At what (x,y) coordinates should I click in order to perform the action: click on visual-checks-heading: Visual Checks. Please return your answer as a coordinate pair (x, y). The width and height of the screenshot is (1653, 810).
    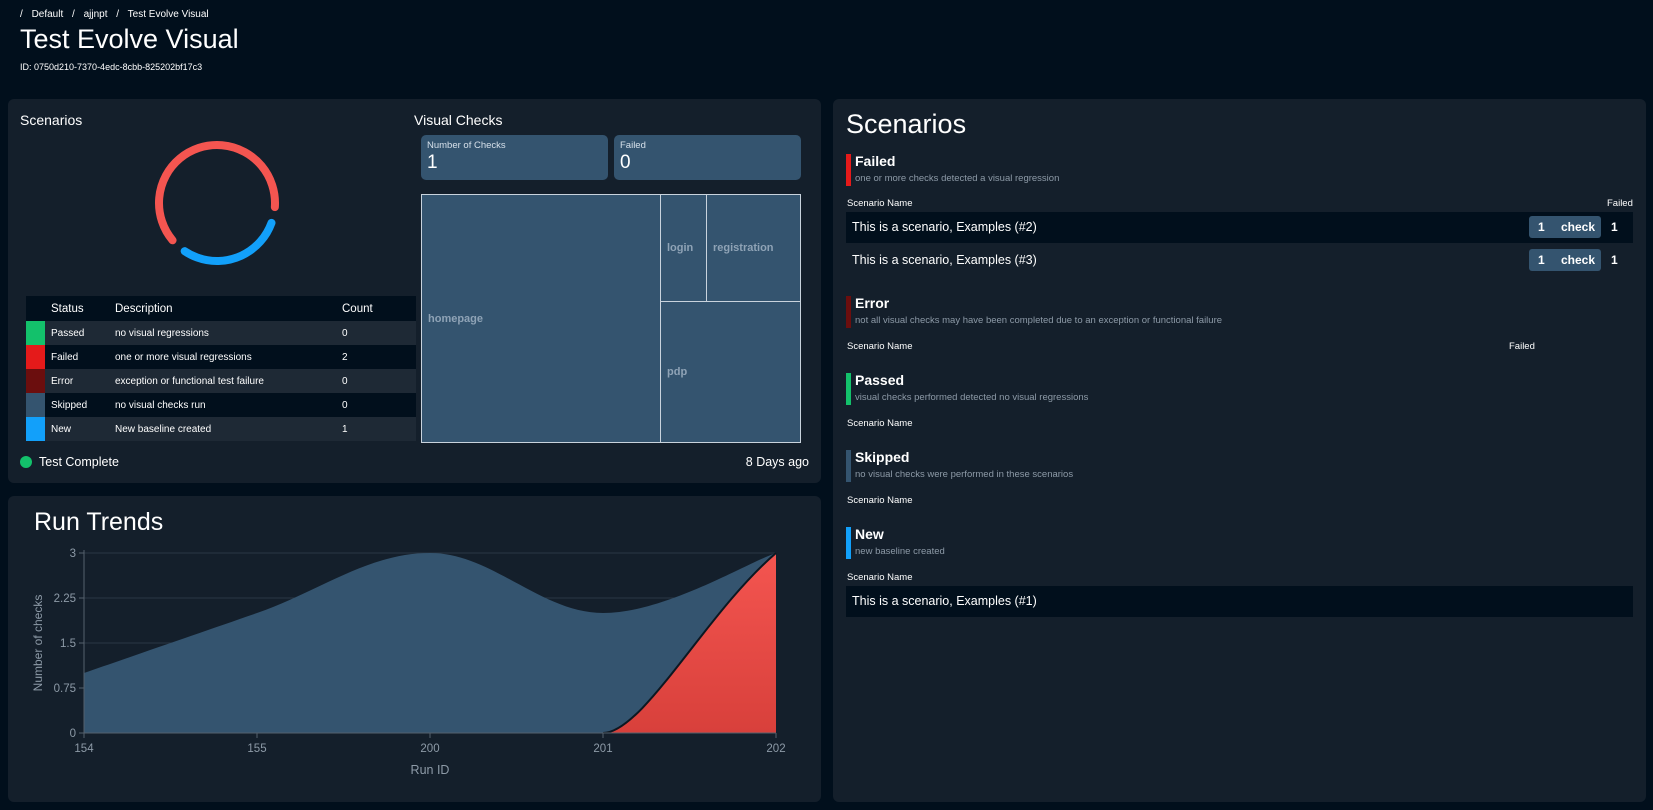
    Looking at the image, I should click on (458, 120).